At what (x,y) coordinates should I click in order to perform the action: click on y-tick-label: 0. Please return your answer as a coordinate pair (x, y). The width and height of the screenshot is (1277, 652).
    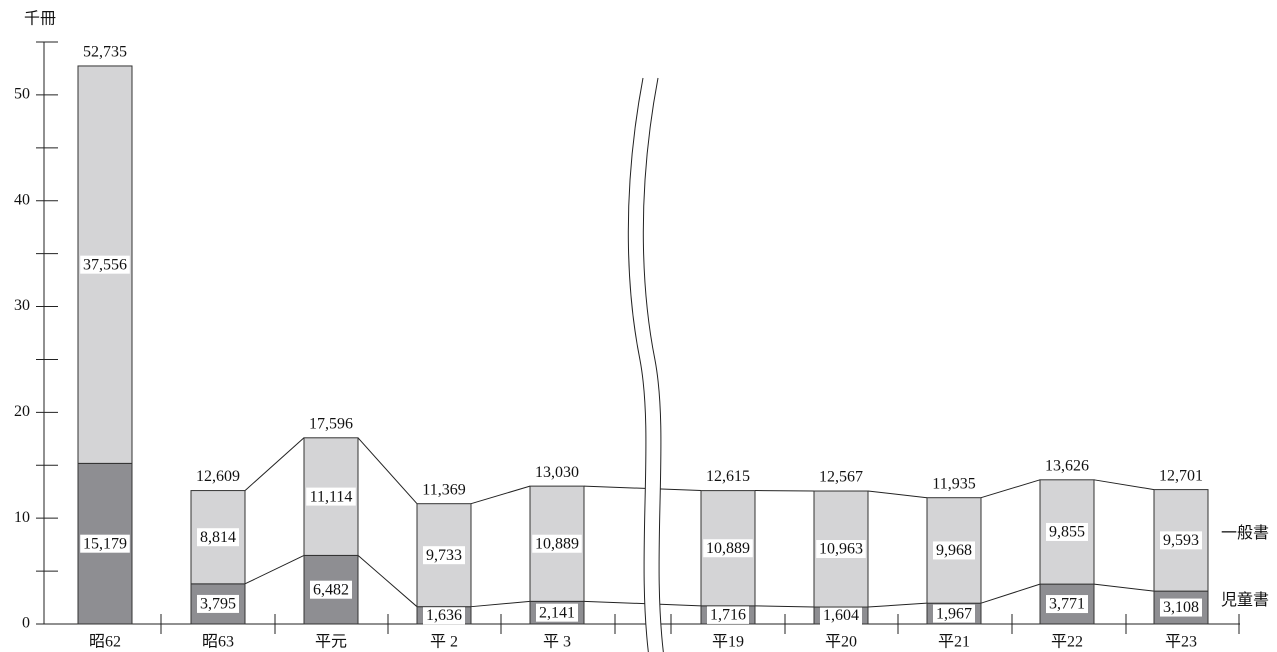
    Looking at the image, I should click on (26, 623).